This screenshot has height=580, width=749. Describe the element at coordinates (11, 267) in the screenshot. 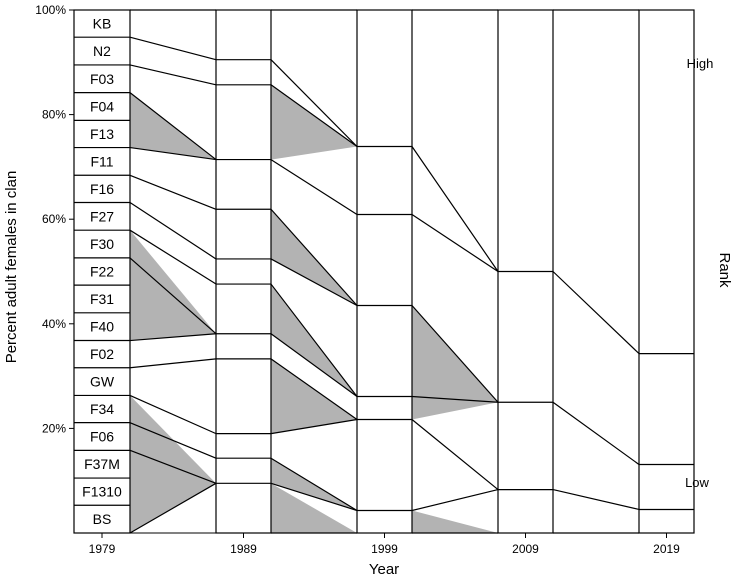

I see `y-axis-title: Percent adult females in clan` at that location.